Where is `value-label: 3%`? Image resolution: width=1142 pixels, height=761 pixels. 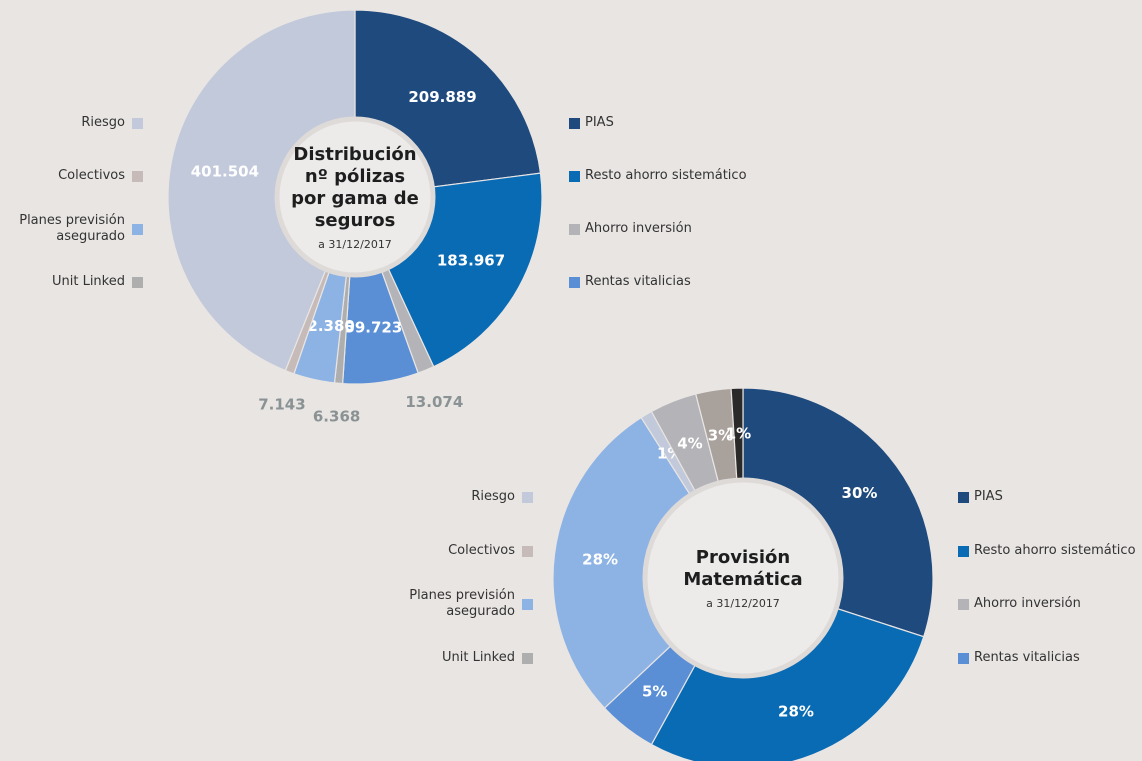 value-label: 3% is located at coordinates (720, 435).